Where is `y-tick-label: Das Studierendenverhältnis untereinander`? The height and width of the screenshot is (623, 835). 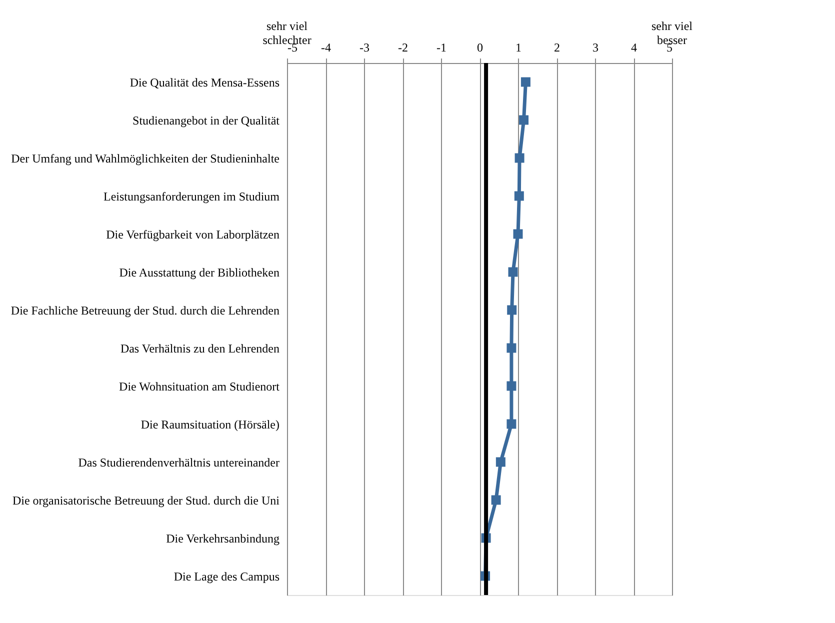
y-tick-label: Das Studierendenverhältnis untereinander is located at coordinates (179, 463).